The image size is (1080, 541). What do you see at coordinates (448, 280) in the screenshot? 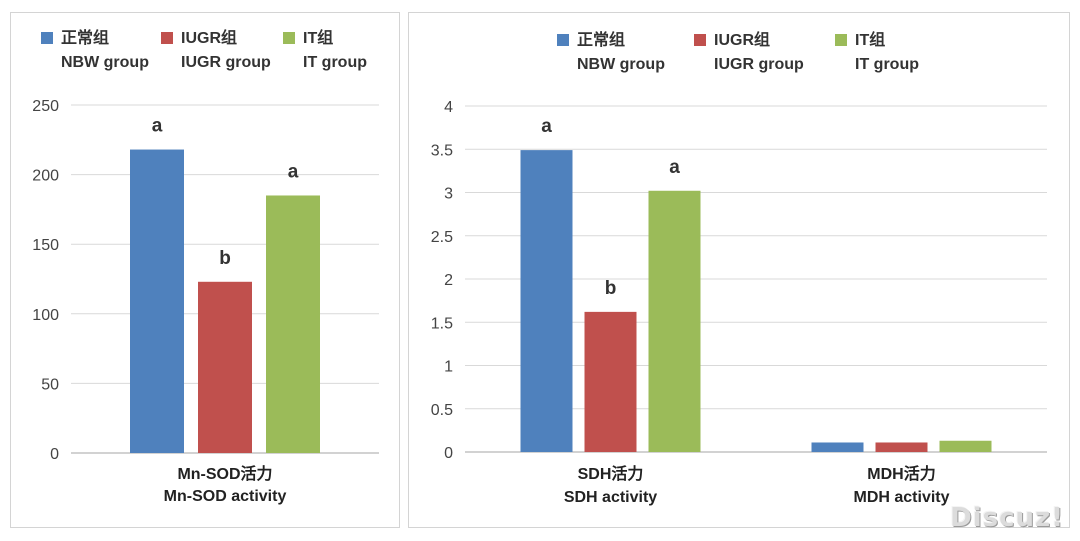
I see `y-tick-label: 2` at bounding box center [448, 280].